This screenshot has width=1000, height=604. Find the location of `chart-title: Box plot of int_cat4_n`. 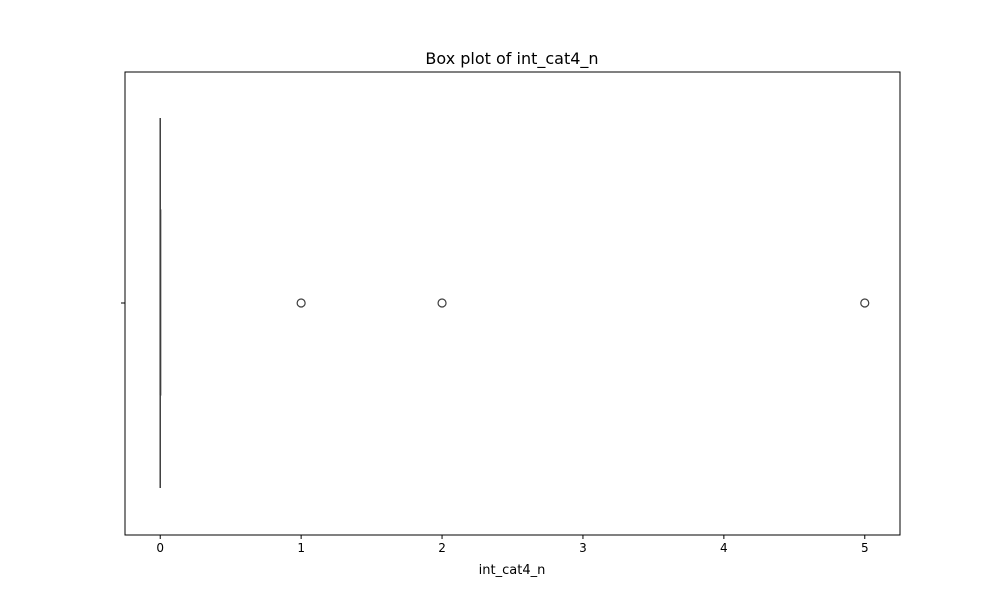

chart-title: Box plot of int_cat4_n is located at coordinates (511, 59).